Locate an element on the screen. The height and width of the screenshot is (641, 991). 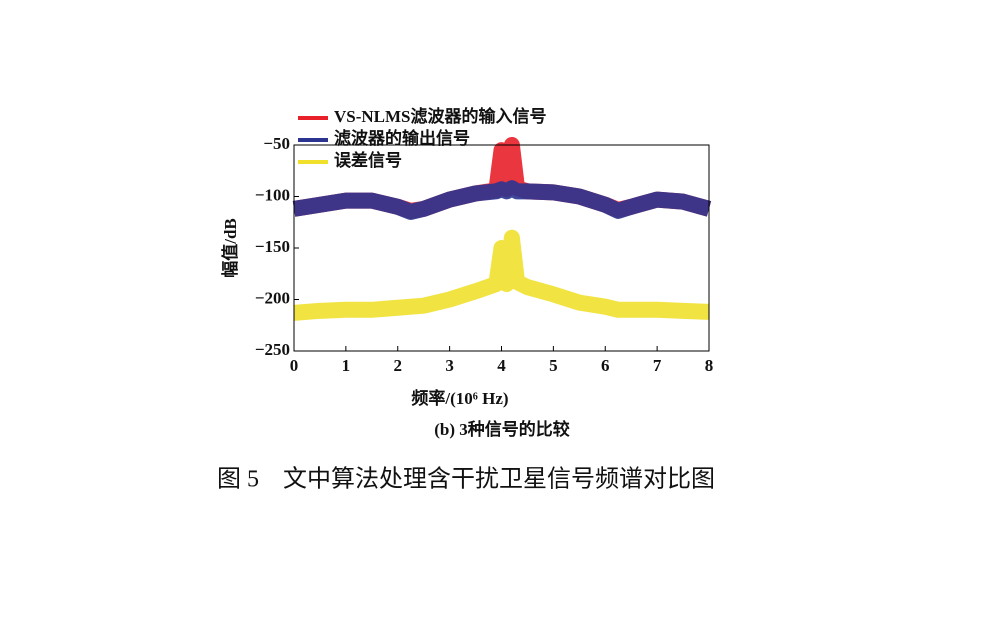
x-axis-label: 频率/(10⁶ Hz) is located at coordinates (459, 398).